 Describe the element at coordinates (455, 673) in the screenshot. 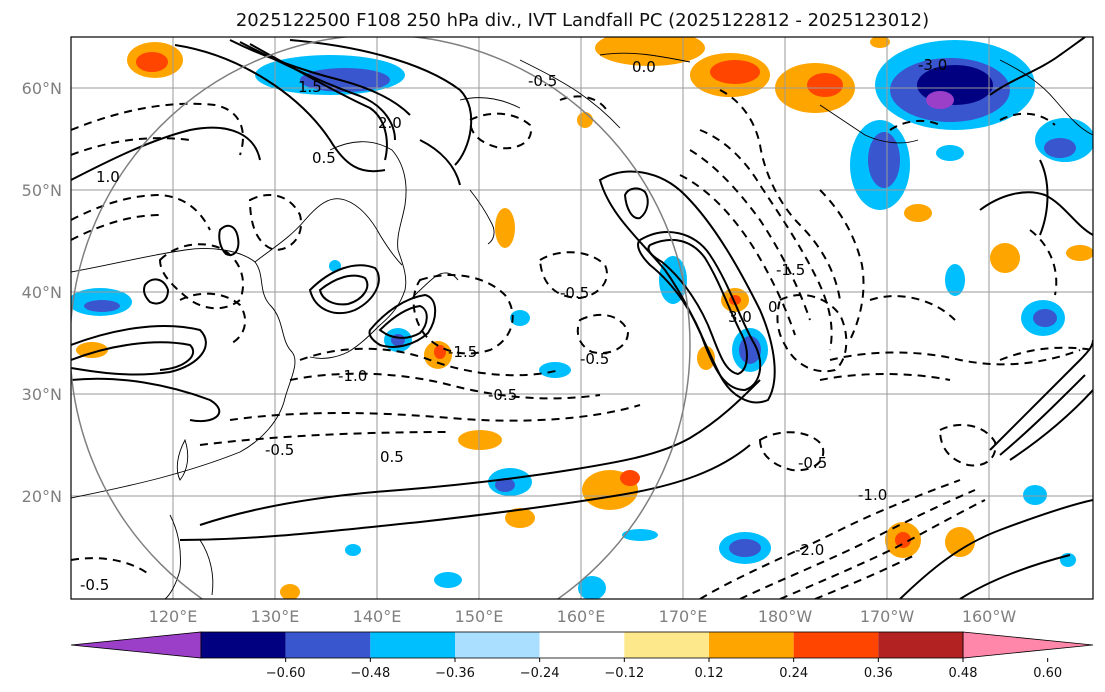

I see `colorbar-tick-label: −0.36` at that location.